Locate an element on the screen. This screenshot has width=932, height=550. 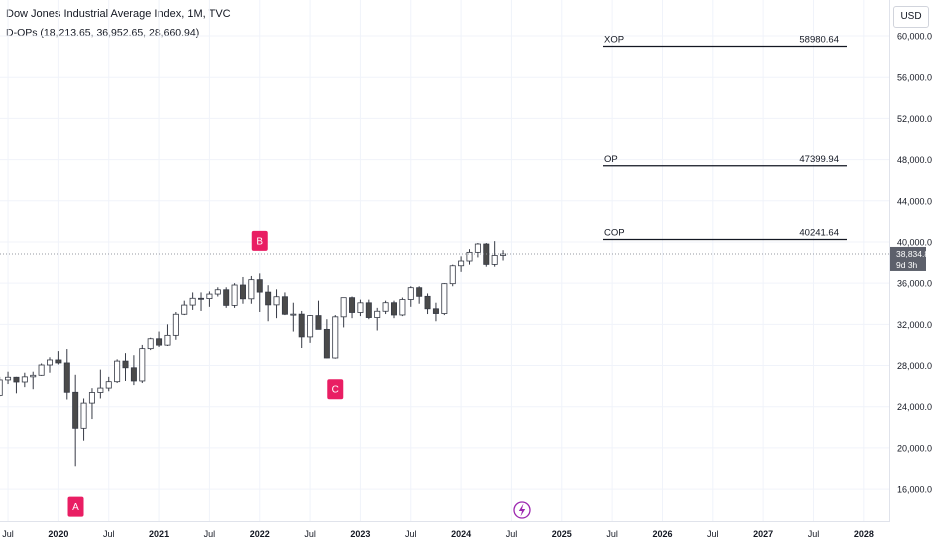
lightning-icon is located at coordinates (522, 510).